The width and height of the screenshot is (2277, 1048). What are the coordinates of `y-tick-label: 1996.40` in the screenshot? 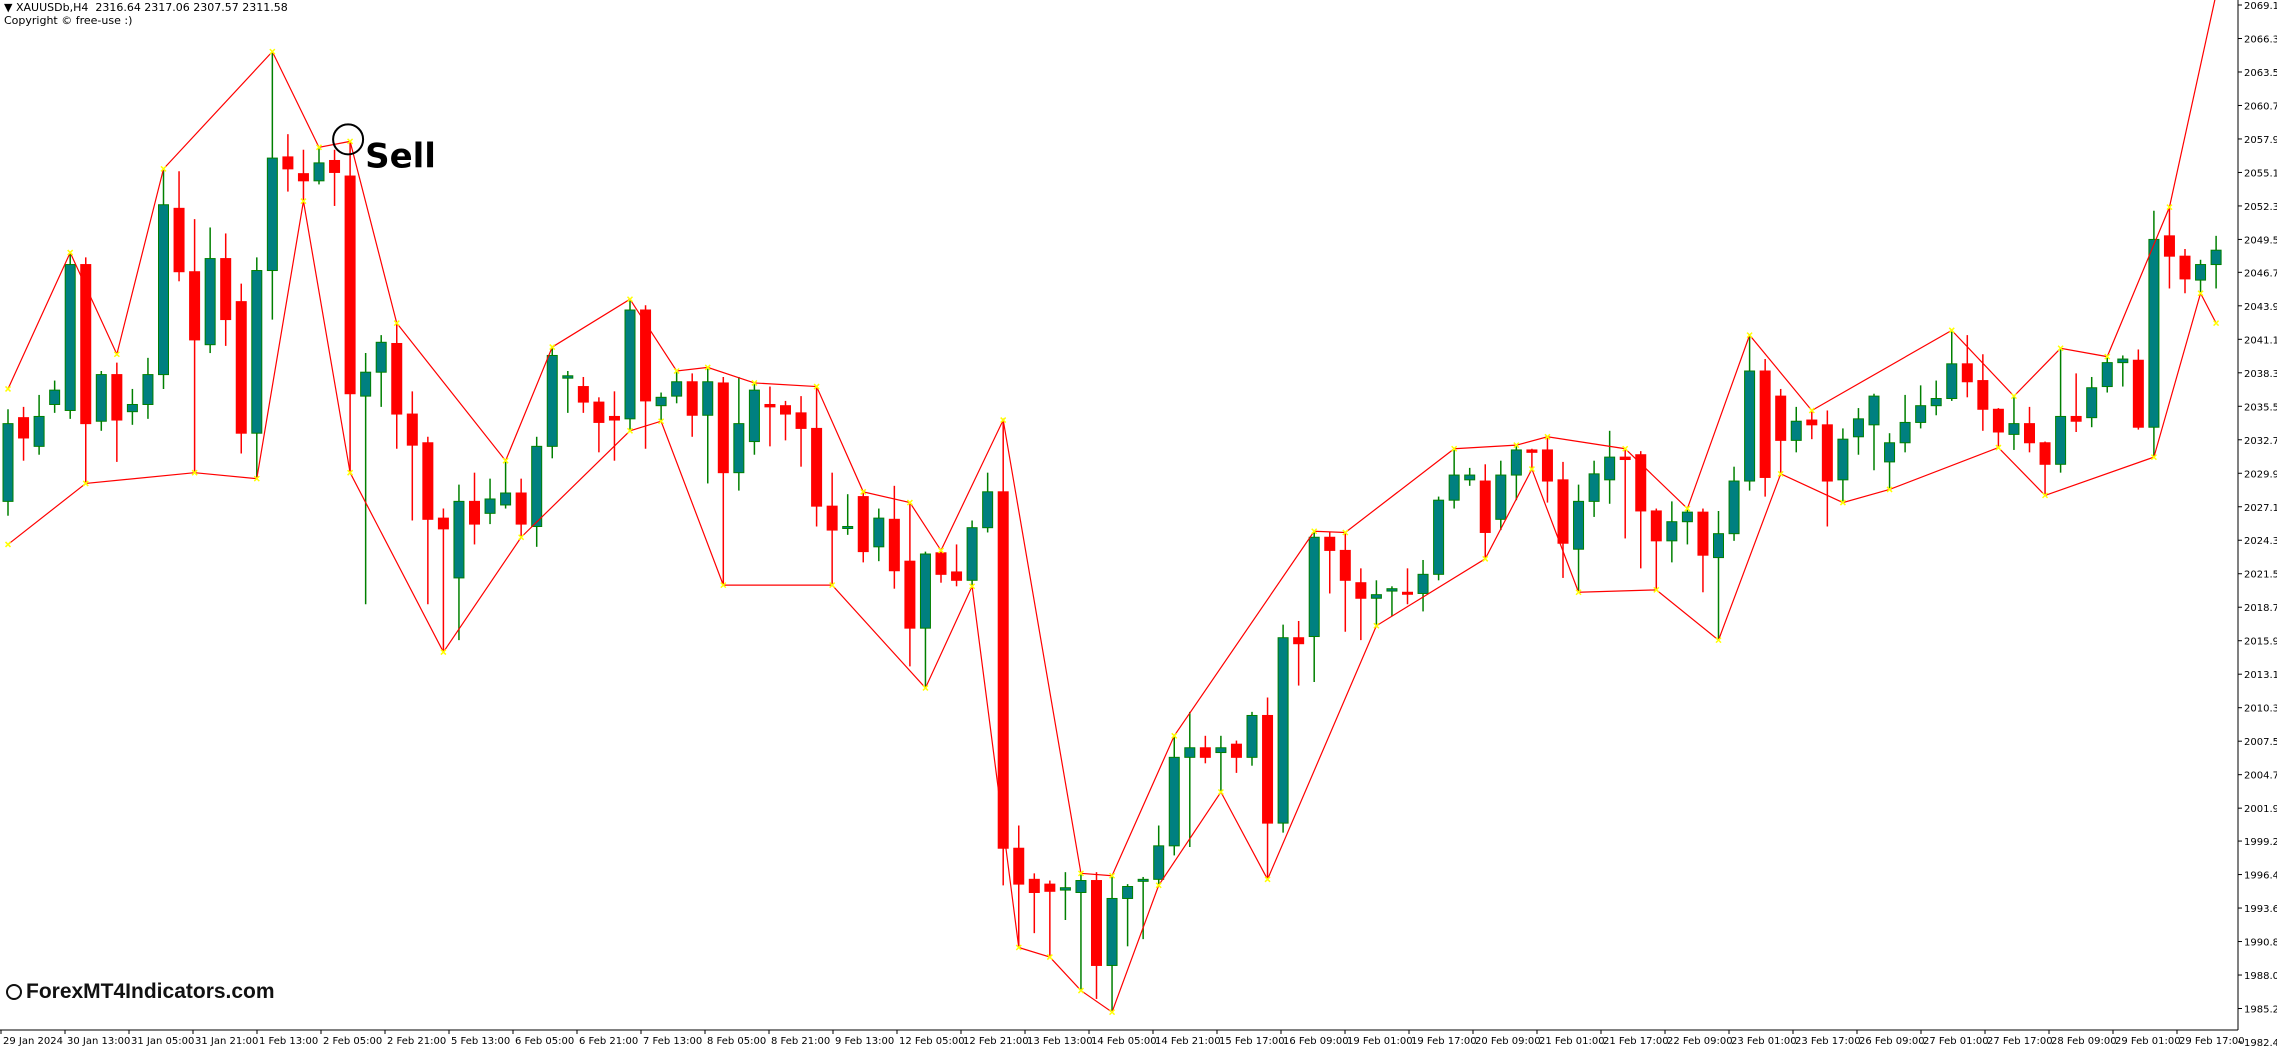 It's located at (2260, 876).